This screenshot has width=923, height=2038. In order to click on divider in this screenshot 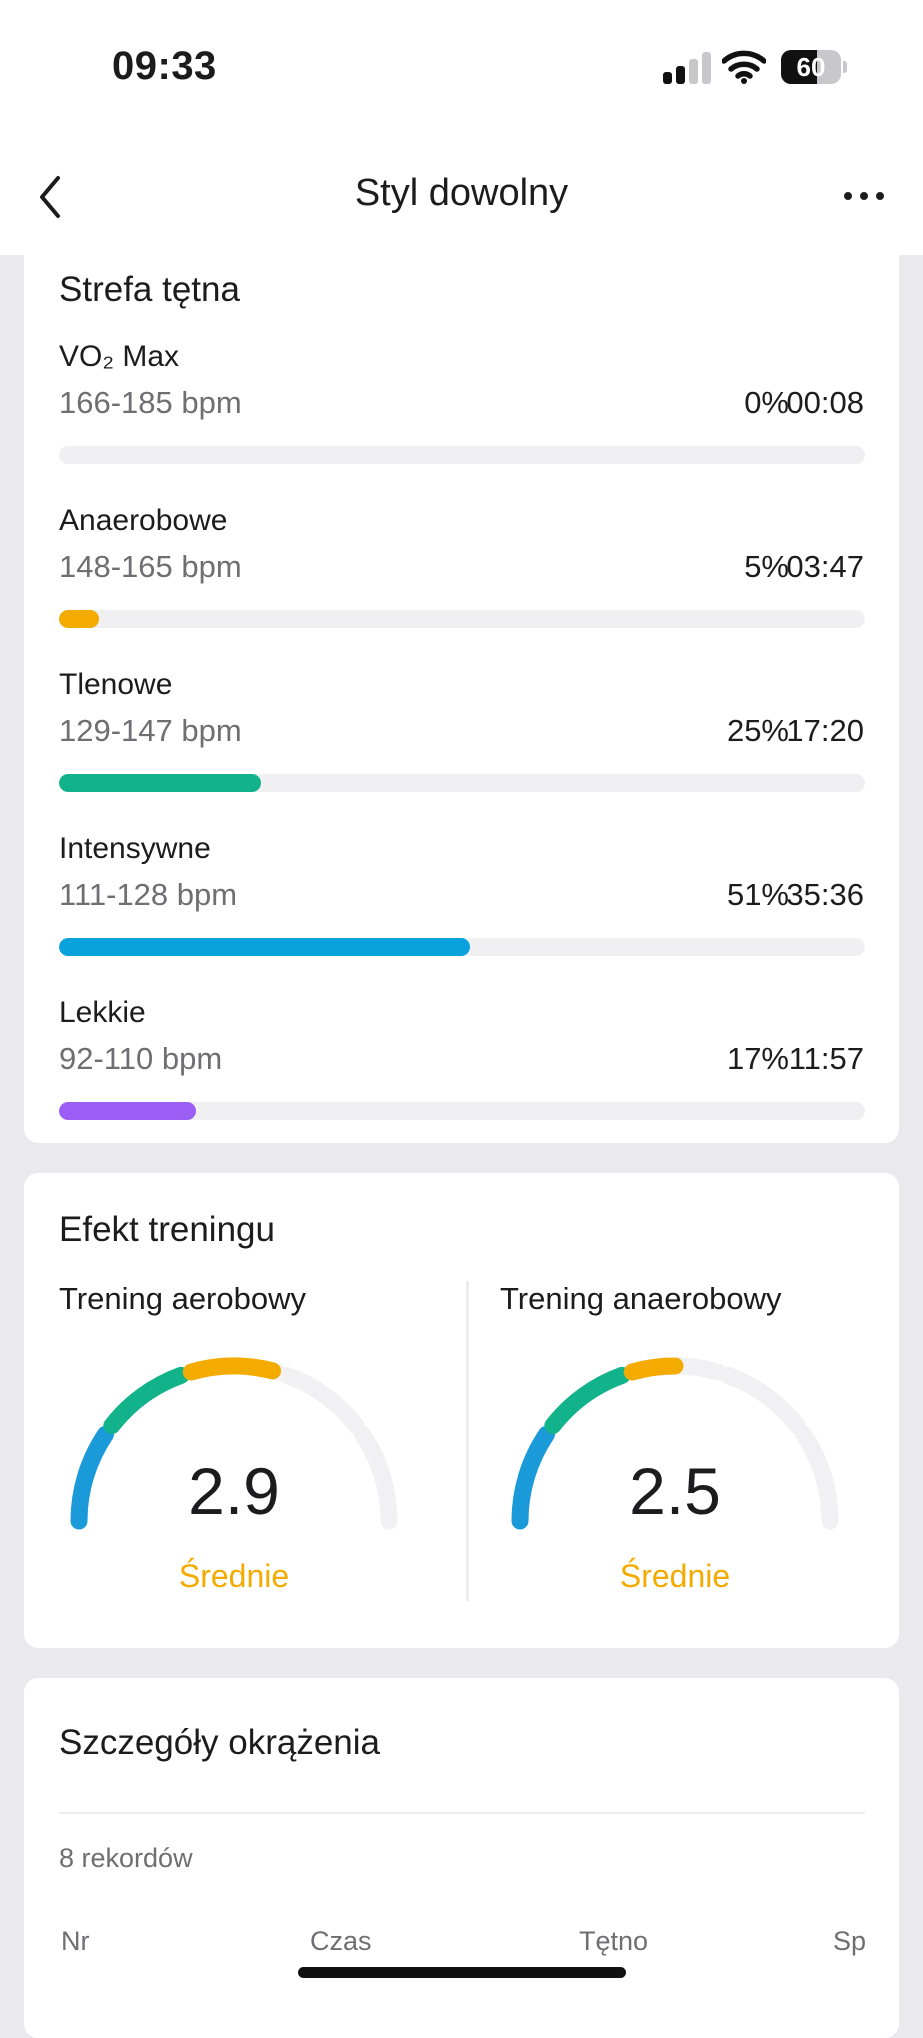, I will do `click(462, 1813)`.